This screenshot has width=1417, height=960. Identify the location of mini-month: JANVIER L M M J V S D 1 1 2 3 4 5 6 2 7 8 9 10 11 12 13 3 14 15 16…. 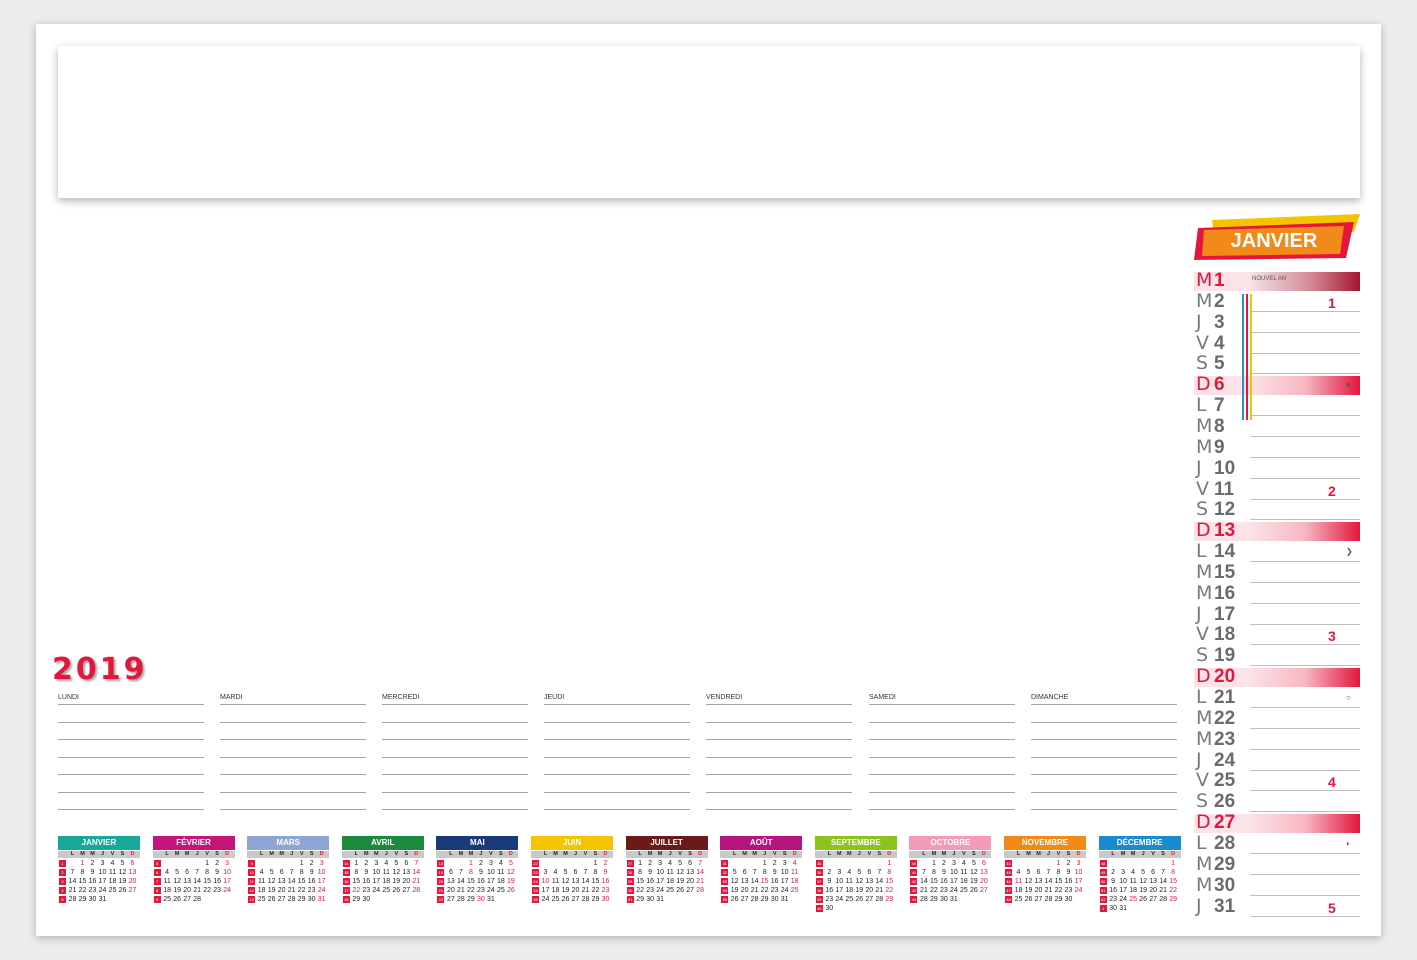
(99, 876).